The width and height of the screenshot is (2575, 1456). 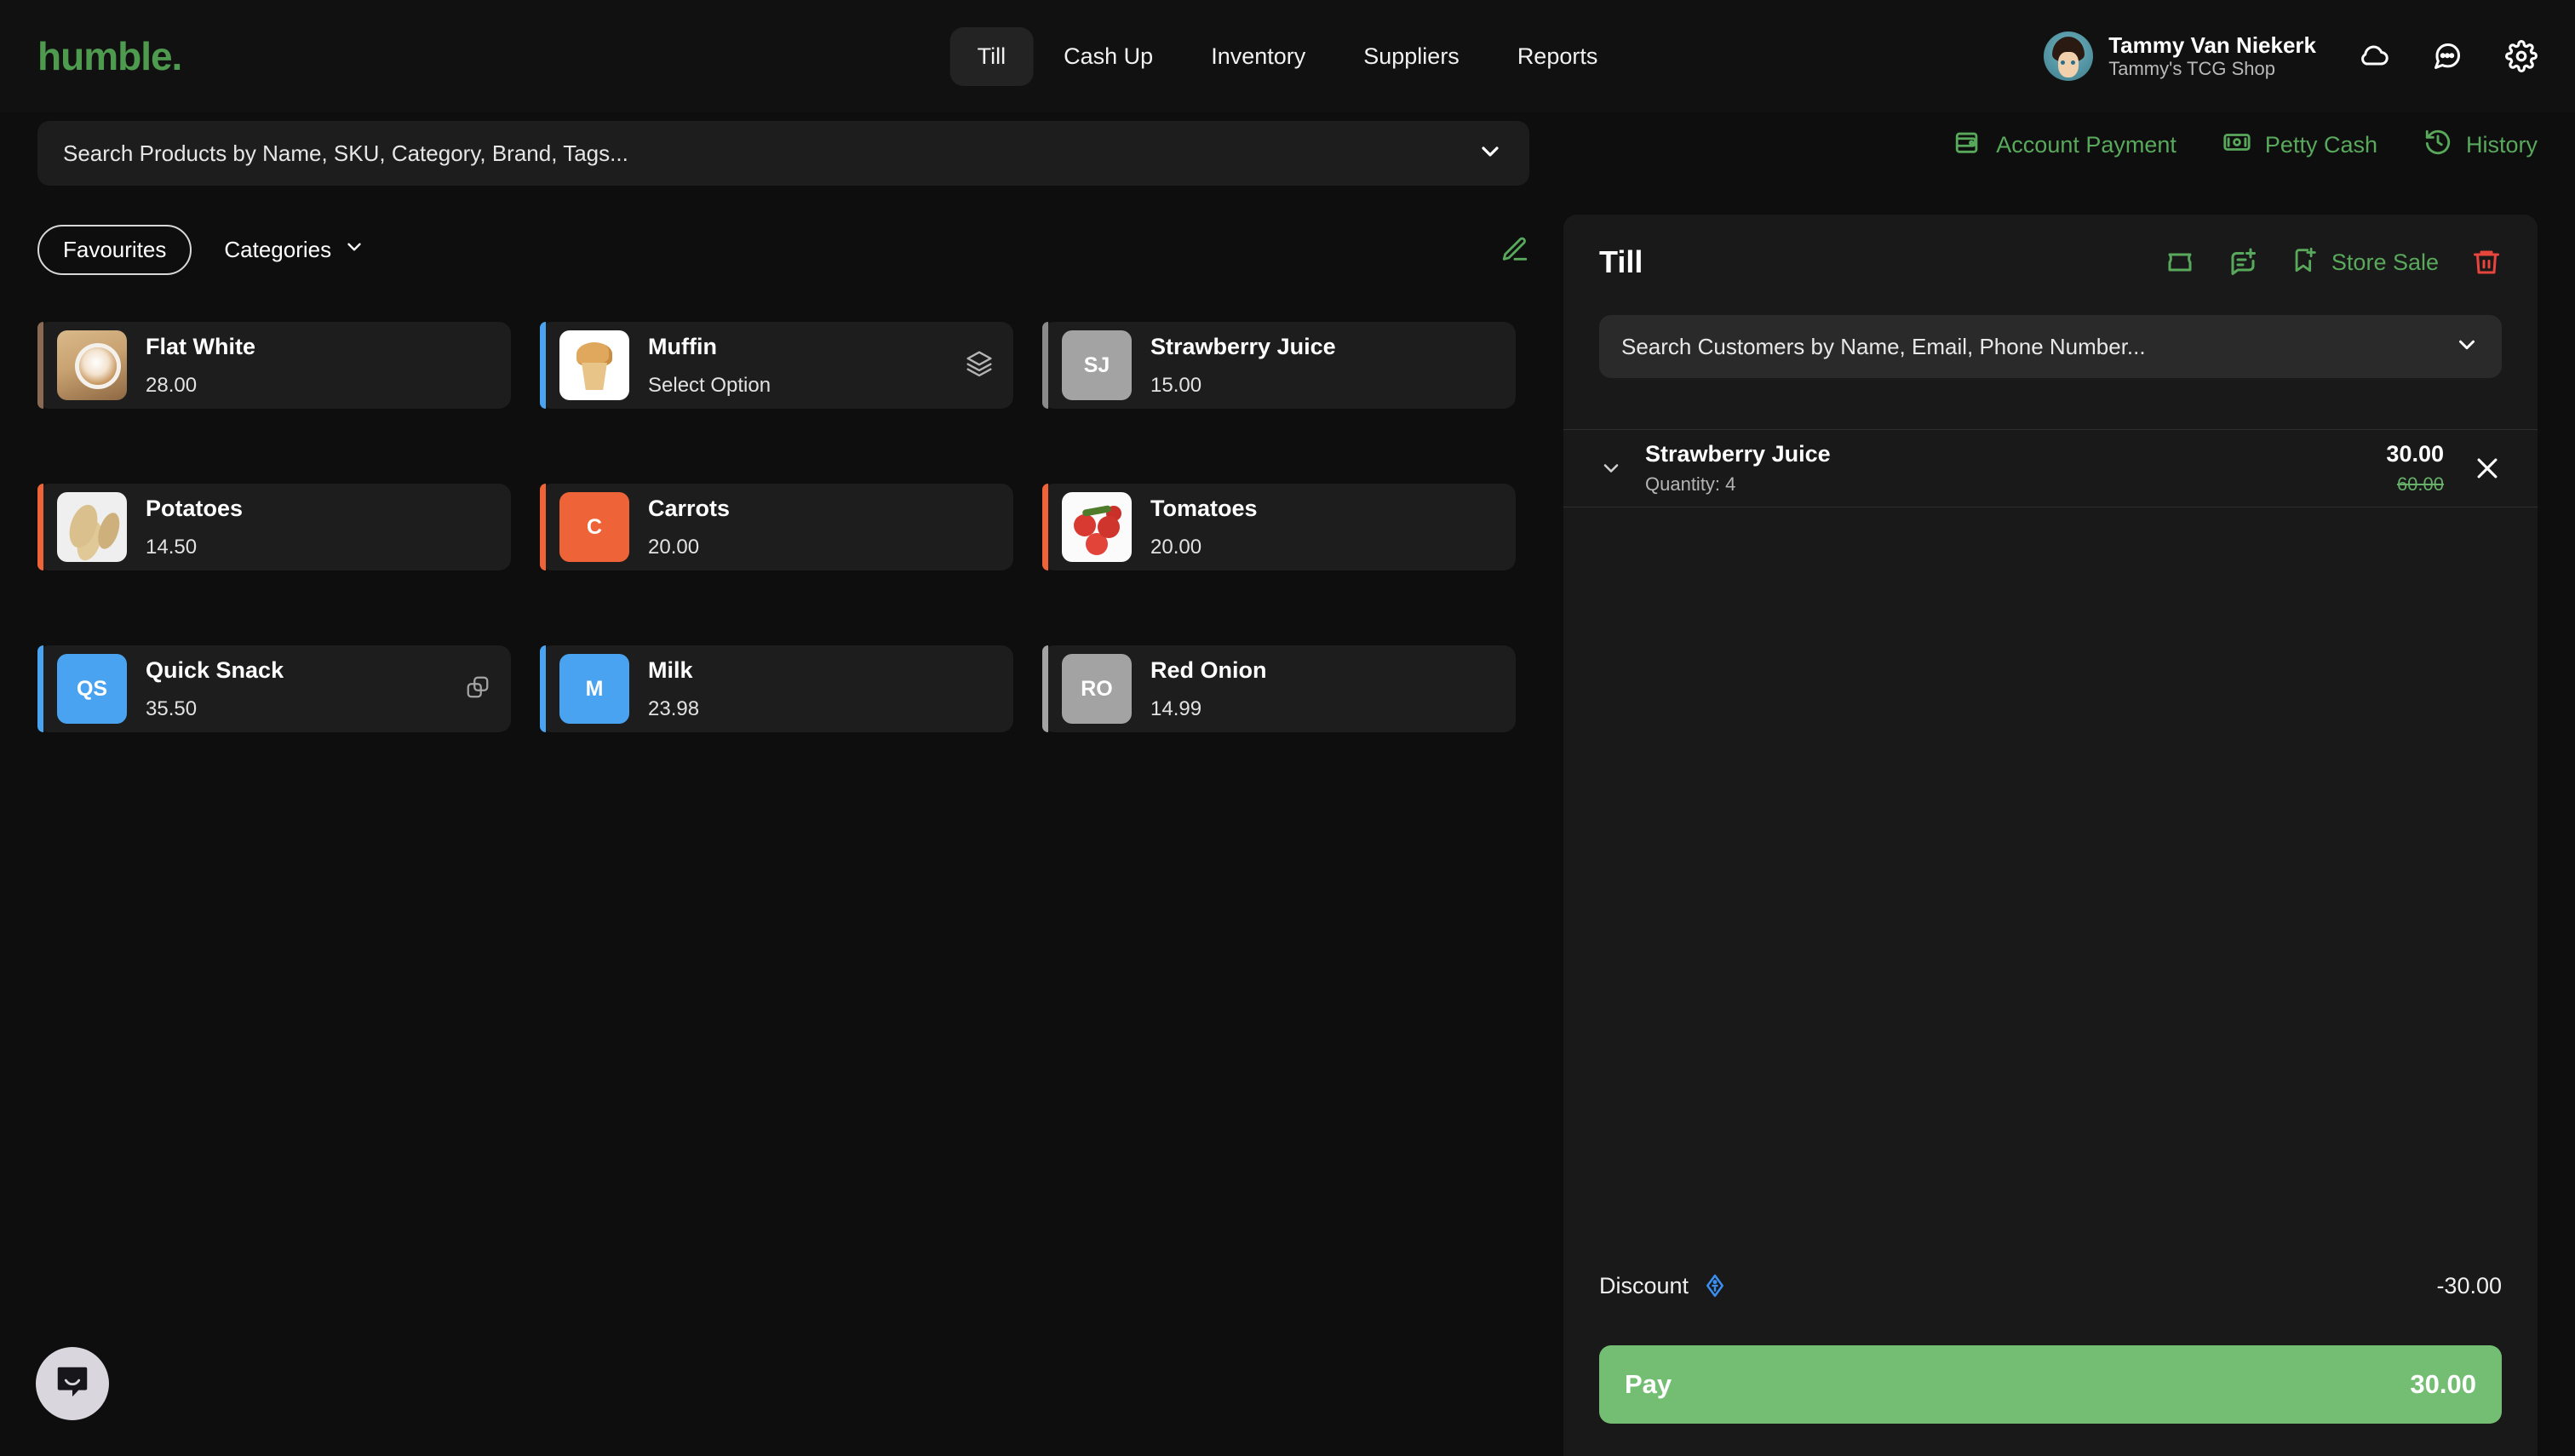 I want to click on product-card: QS Quick Snack 35.50, so click(x=274, y=688).